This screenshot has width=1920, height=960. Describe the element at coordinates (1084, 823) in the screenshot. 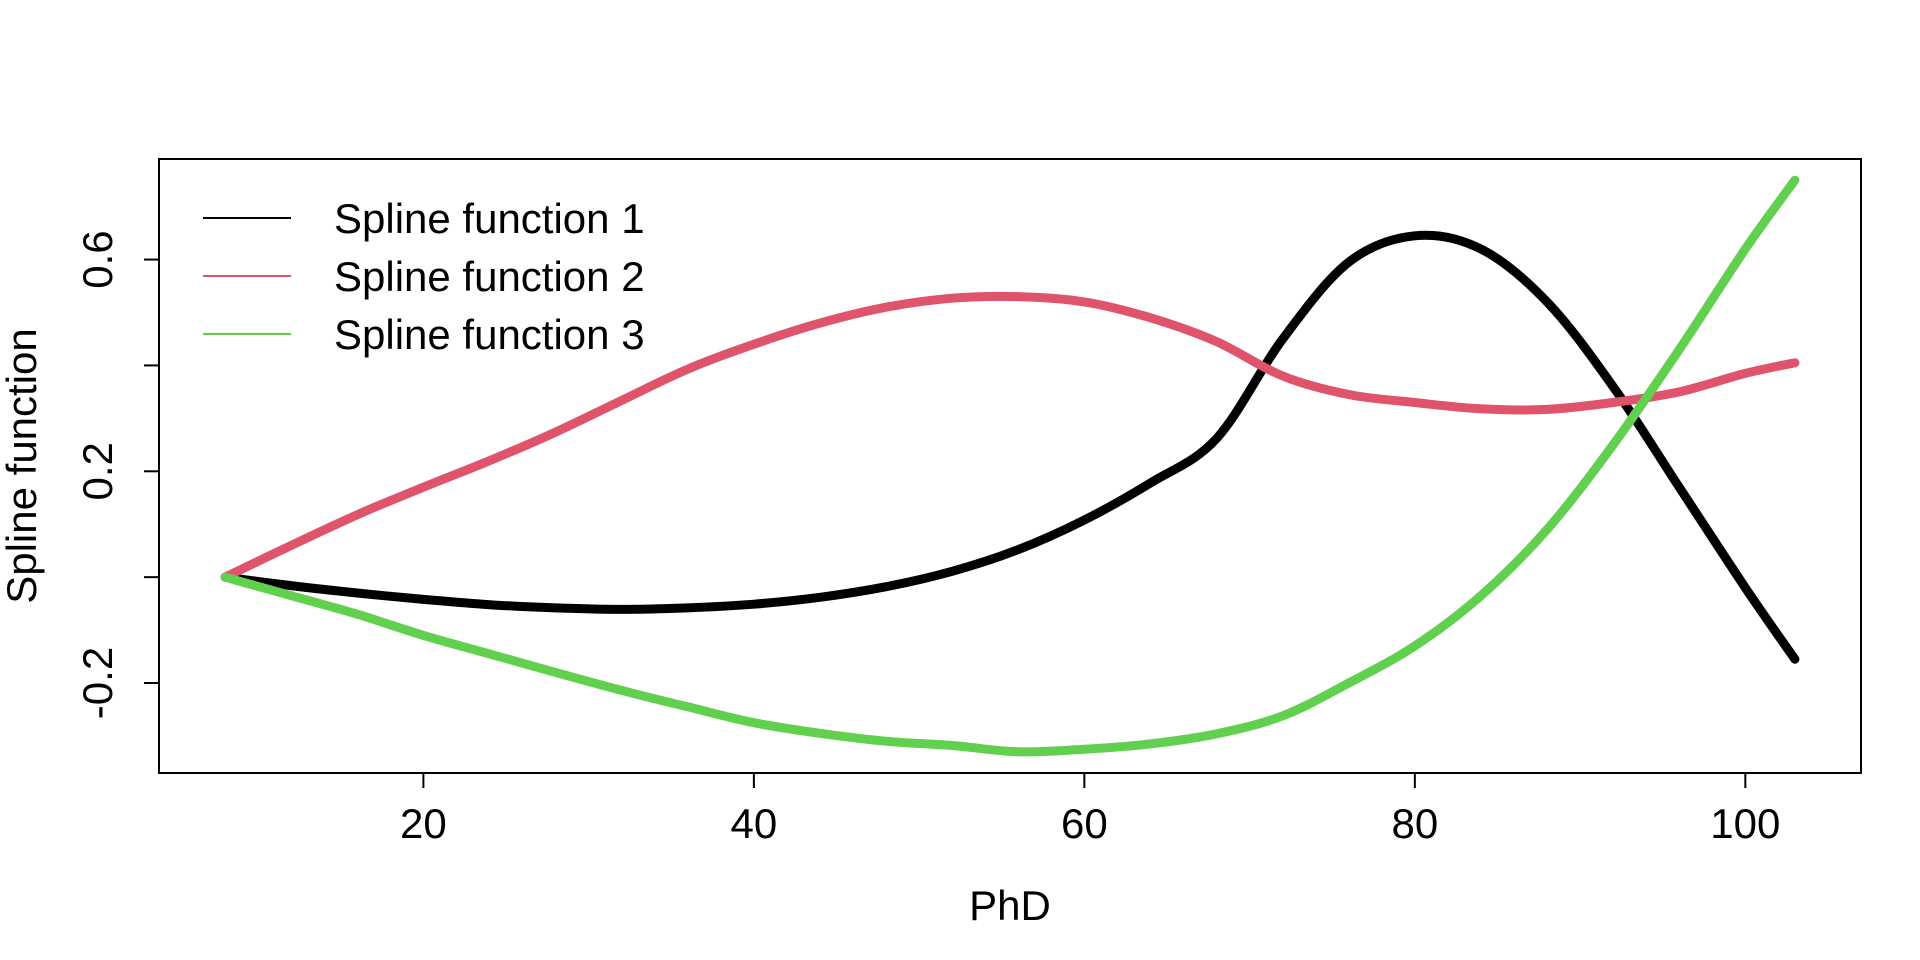

I see `x-tick-label: 60` at that location.